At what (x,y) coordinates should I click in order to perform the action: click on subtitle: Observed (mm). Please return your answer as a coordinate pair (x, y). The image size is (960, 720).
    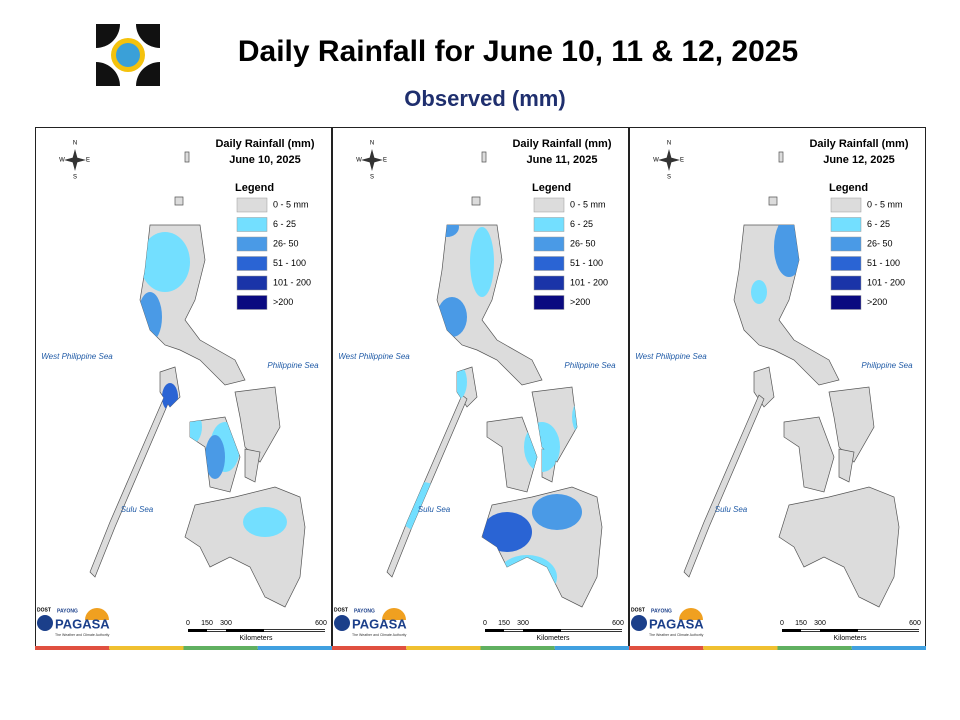
    Looking at the image, I should click on (484, 98).